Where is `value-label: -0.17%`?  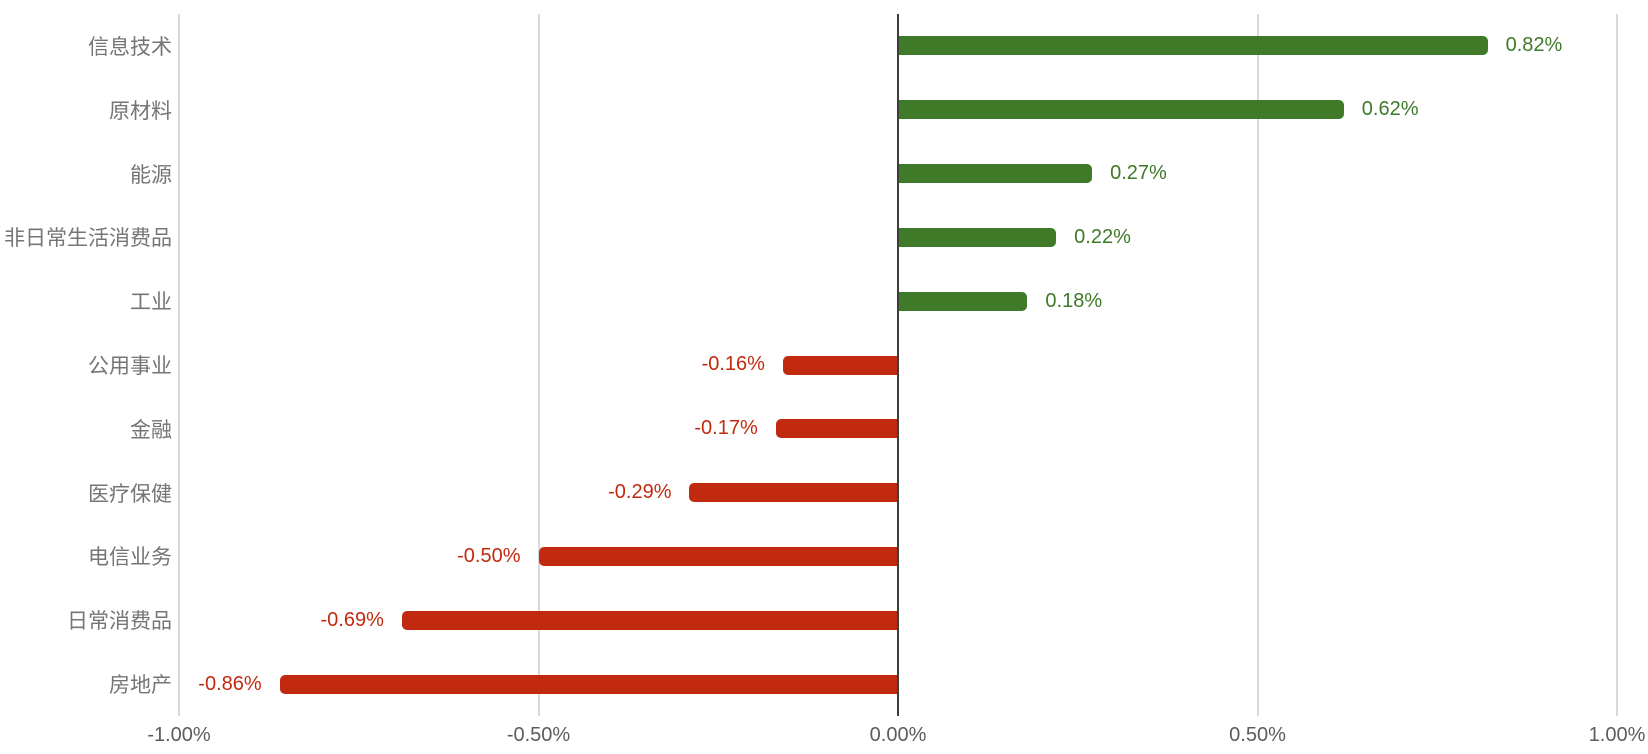 value-label: -0.17% is located at coordinates (726, 428).